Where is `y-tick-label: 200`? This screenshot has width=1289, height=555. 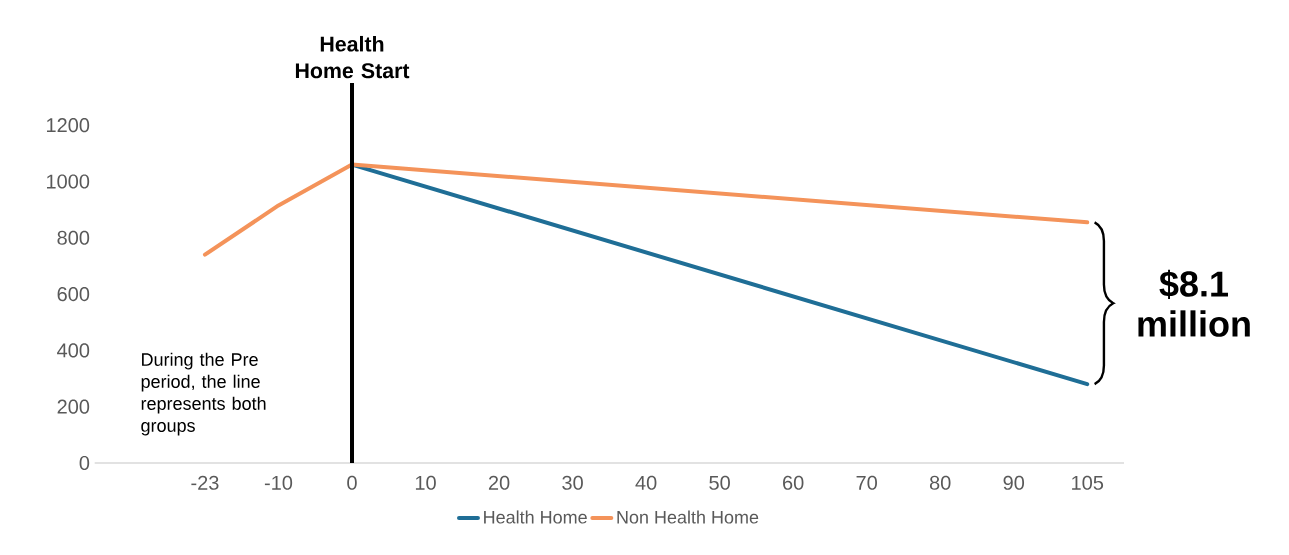 y-tick-label: 200 is located at coordinates (73, 406).